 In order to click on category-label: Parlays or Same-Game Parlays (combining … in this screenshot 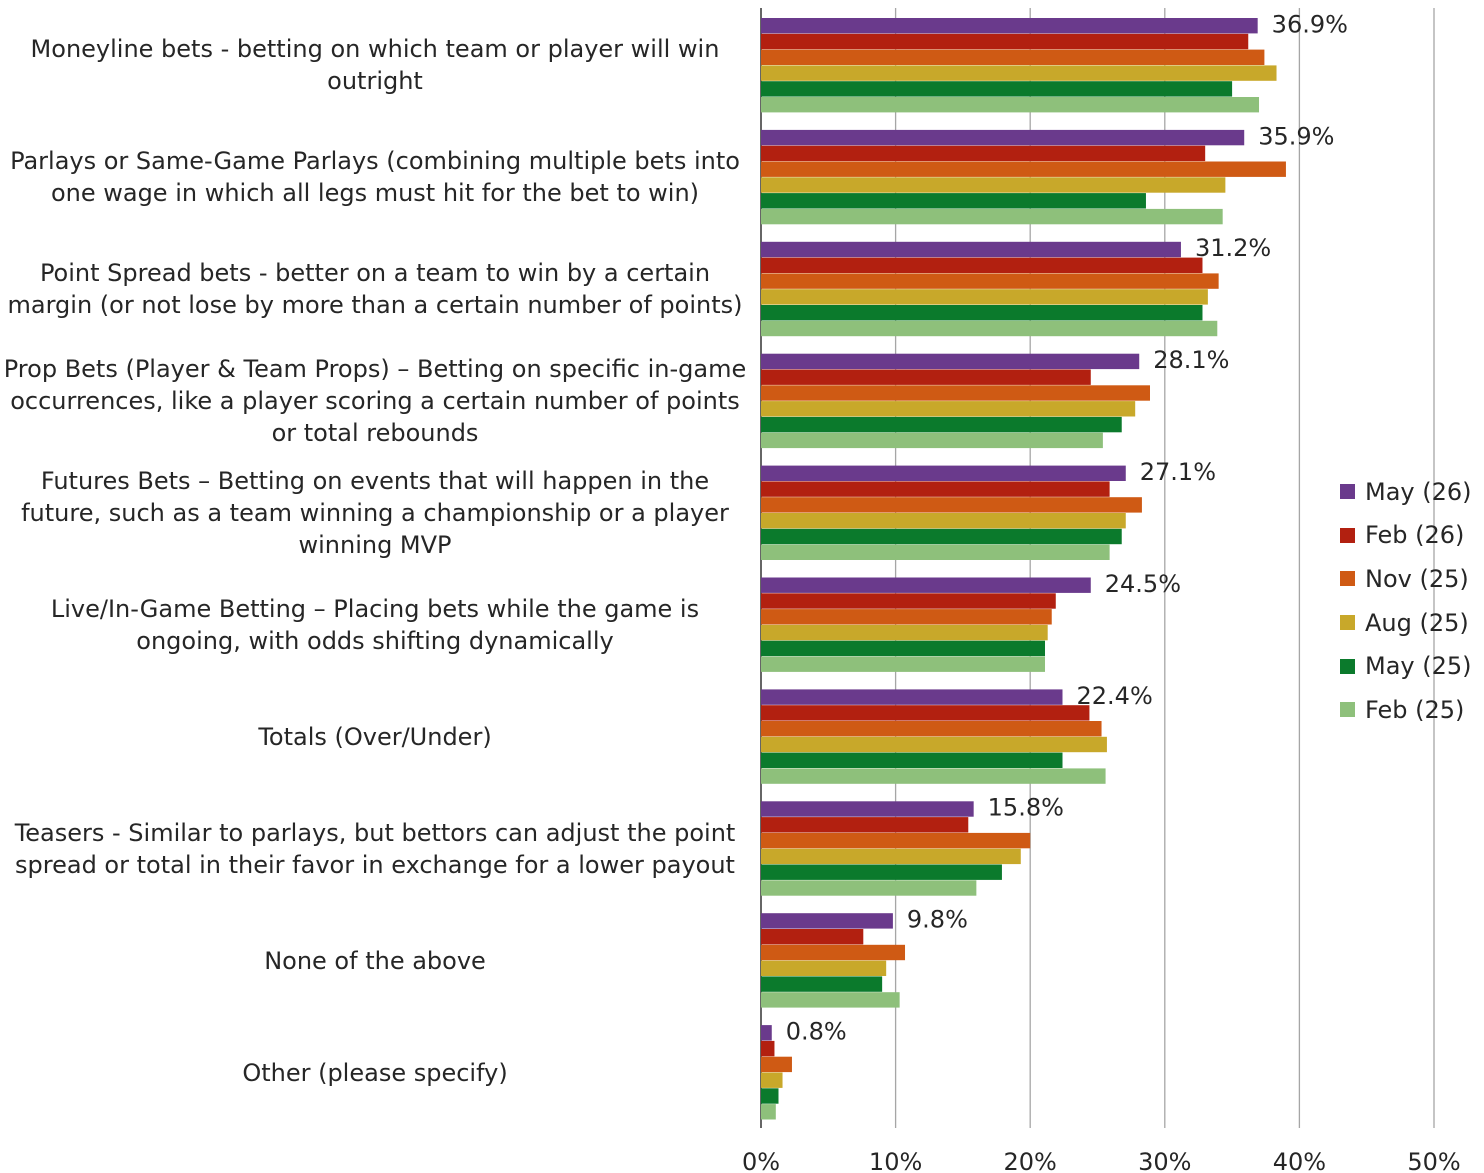, I will do `click(375, 177)`.